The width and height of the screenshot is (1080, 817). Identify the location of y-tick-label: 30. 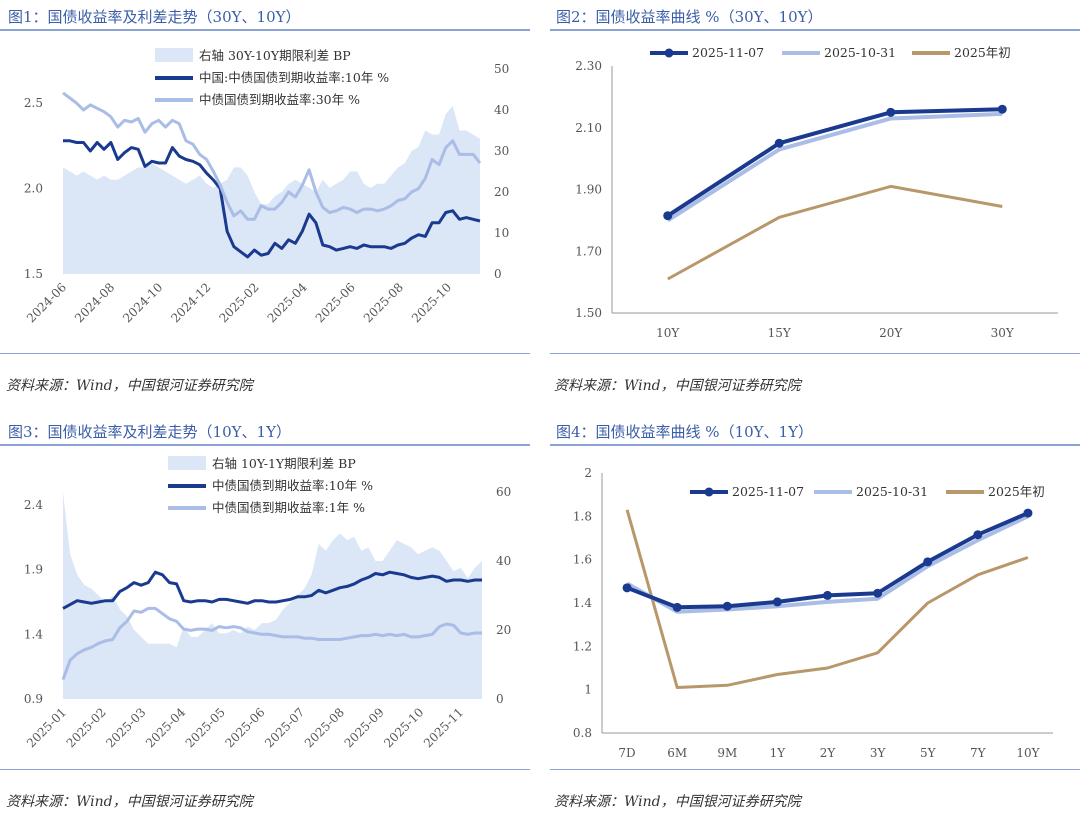
(501, 151).